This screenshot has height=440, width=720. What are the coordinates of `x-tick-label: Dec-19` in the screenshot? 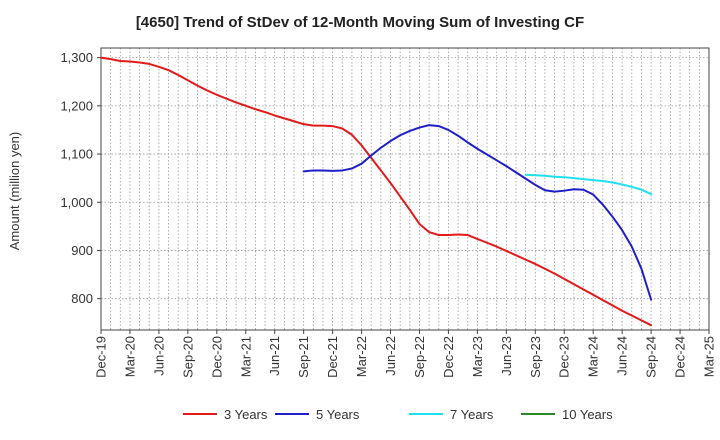 It's located at (101, 357).